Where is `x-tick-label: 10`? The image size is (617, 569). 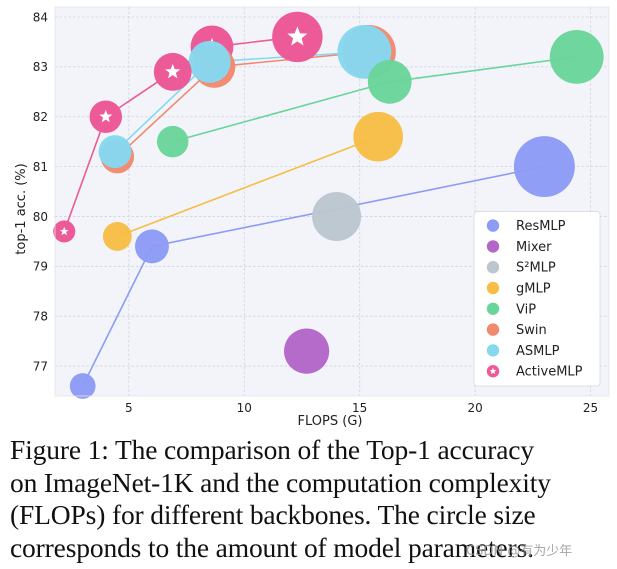
x-tick-label: 10 is located at coordinates (244, 408).